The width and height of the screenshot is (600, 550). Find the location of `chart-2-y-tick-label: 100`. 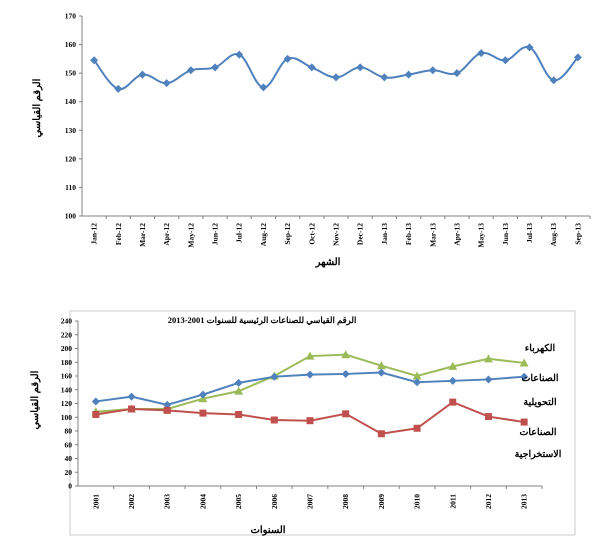

chart-2-y-tick-label: 100 is located at coordinates (67, 417).